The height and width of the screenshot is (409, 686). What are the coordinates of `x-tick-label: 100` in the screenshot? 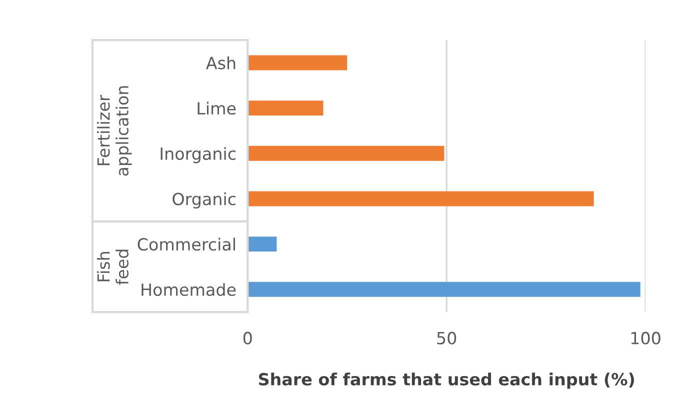 It's located at (645, 338).